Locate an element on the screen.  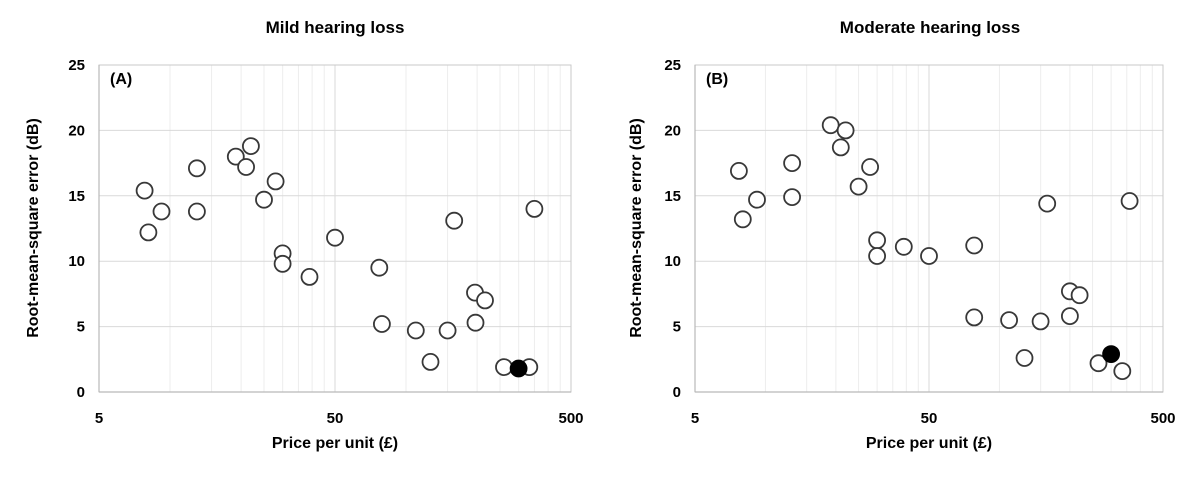
panel-label: (B) is located at coordinates (717, 79).